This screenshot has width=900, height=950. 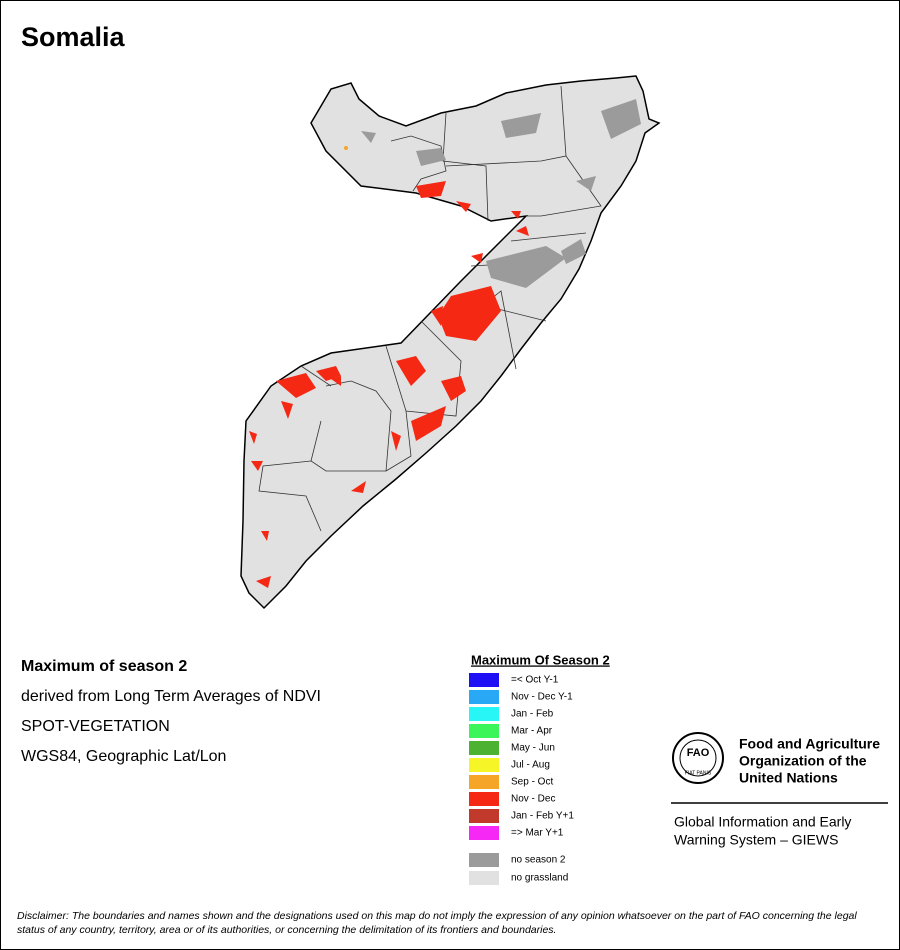 What do you see at coordinates (171, 696) in the screenshot?
I see `info-line: derived from Long Term Averages of NDVI` at bounding box center [171, 696].